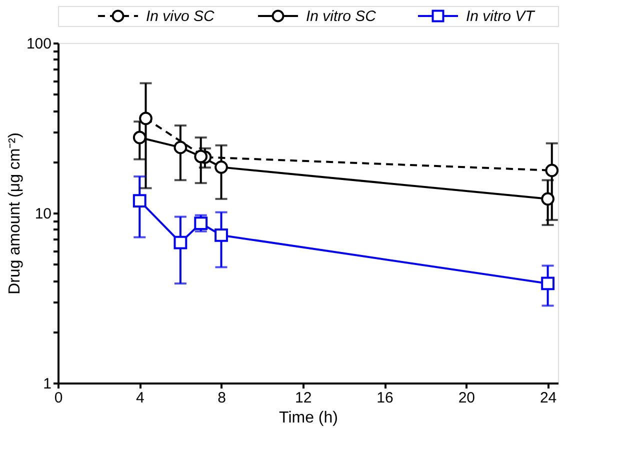  What do you see at coordinates (39, 44) in the screenshot?
I see `y-tick-label: 100` at bounding box center [39, 44].